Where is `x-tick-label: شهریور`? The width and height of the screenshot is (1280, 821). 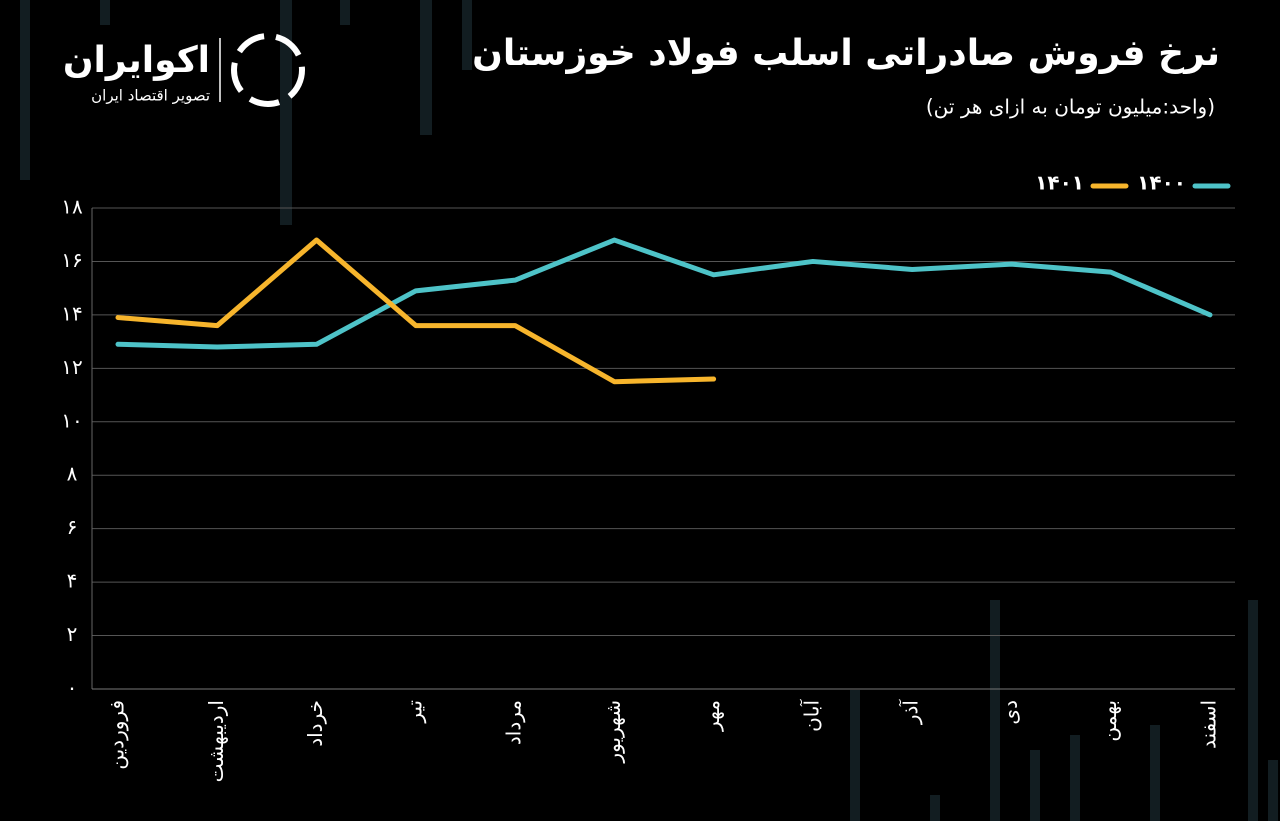 x-tick-label: شهریور is located at coordinates (613, 732).